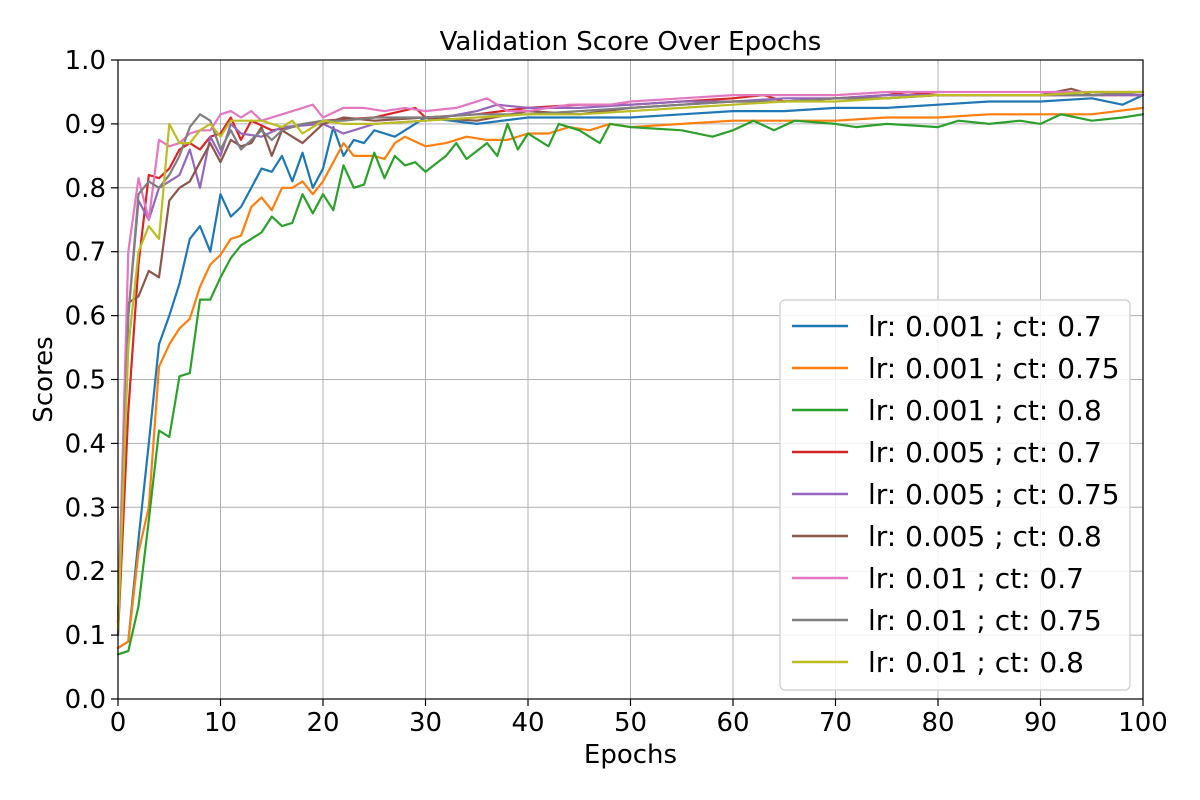 Image resolution: width=1200 pixels, height=800 pixels. Describe the element at coordinates (994, 368) in the screenshot. I see `legend-entry: lr: 0.001 ; ct: 0.75` at that location.